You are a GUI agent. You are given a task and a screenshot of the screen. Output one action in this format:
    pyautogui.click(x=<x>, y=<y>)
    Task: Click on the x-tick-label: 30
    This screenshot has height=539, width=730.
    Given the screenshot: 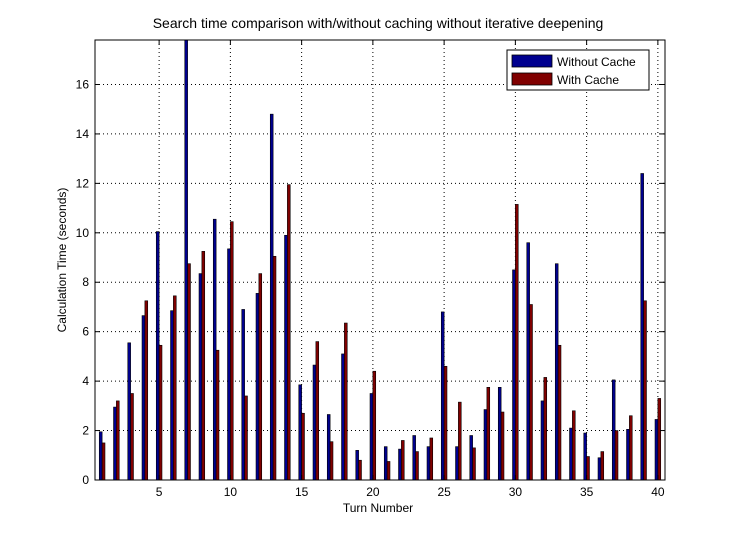 What is the action you would take?
    pyautogui.click(x=516, y=492)
    